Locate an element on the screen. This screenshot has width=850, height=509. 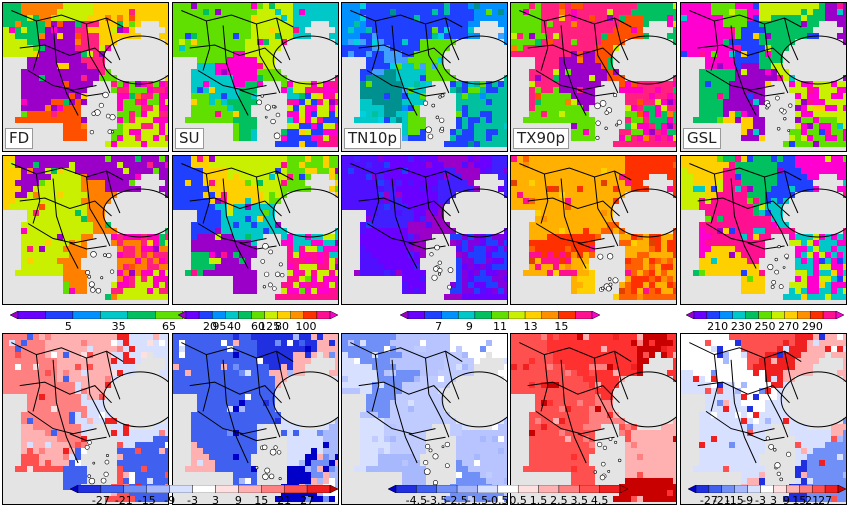
colorbar-tick-label: 5 is located at coordinates (68, 326).